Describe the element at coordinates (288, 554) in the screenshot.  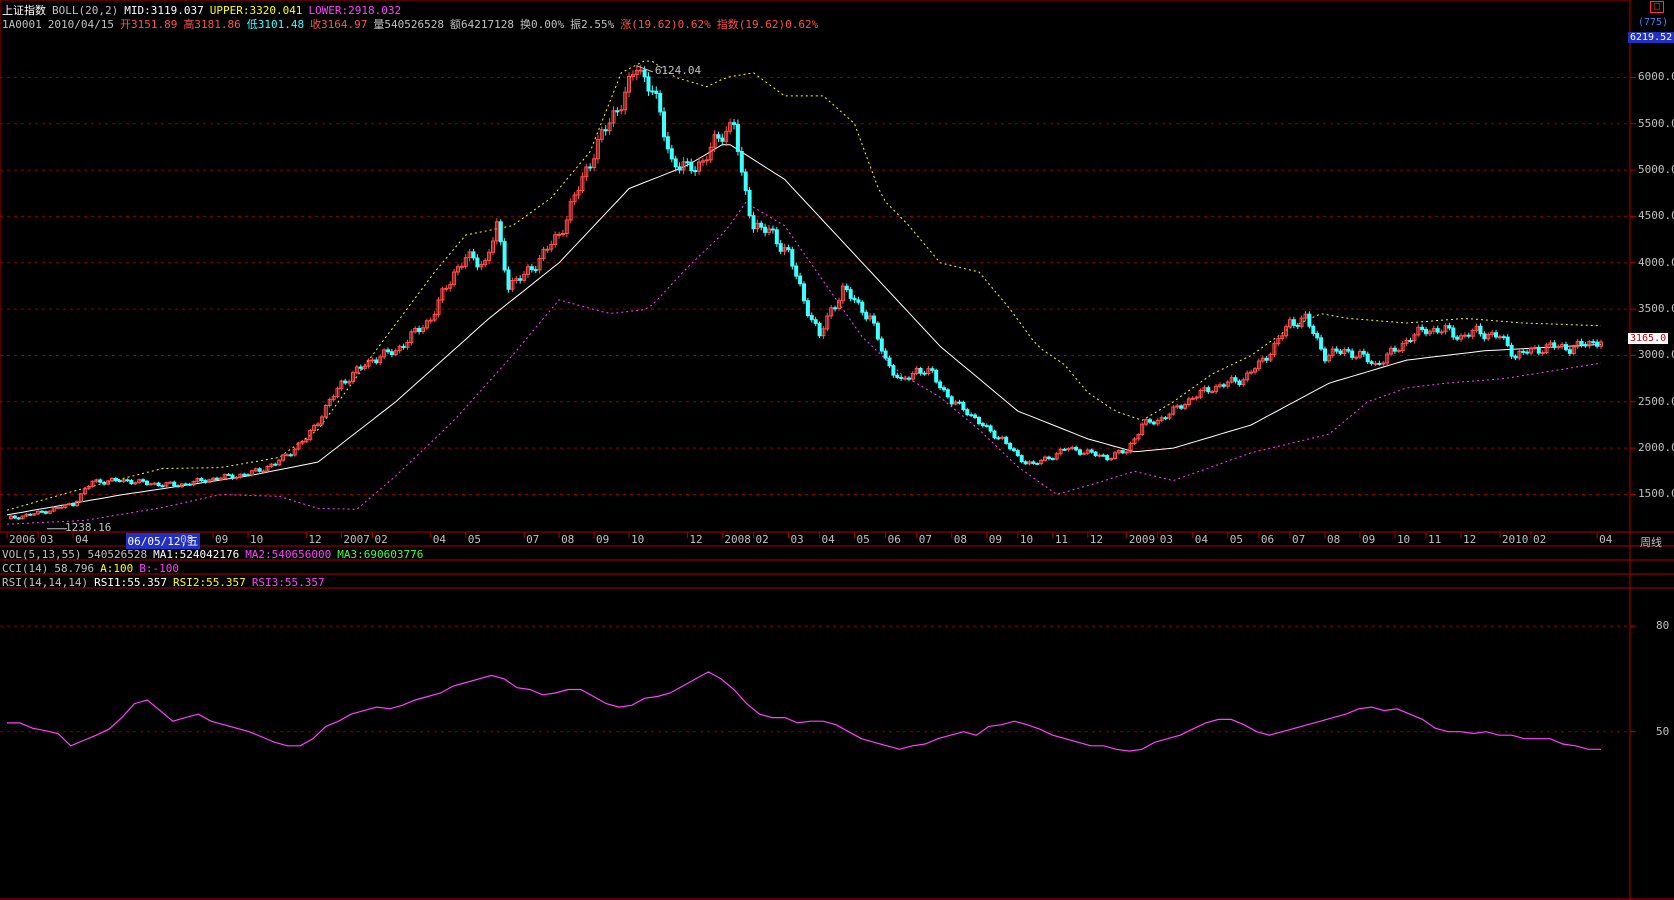
I see `vol-ma2: MA2:540656000` at that location.